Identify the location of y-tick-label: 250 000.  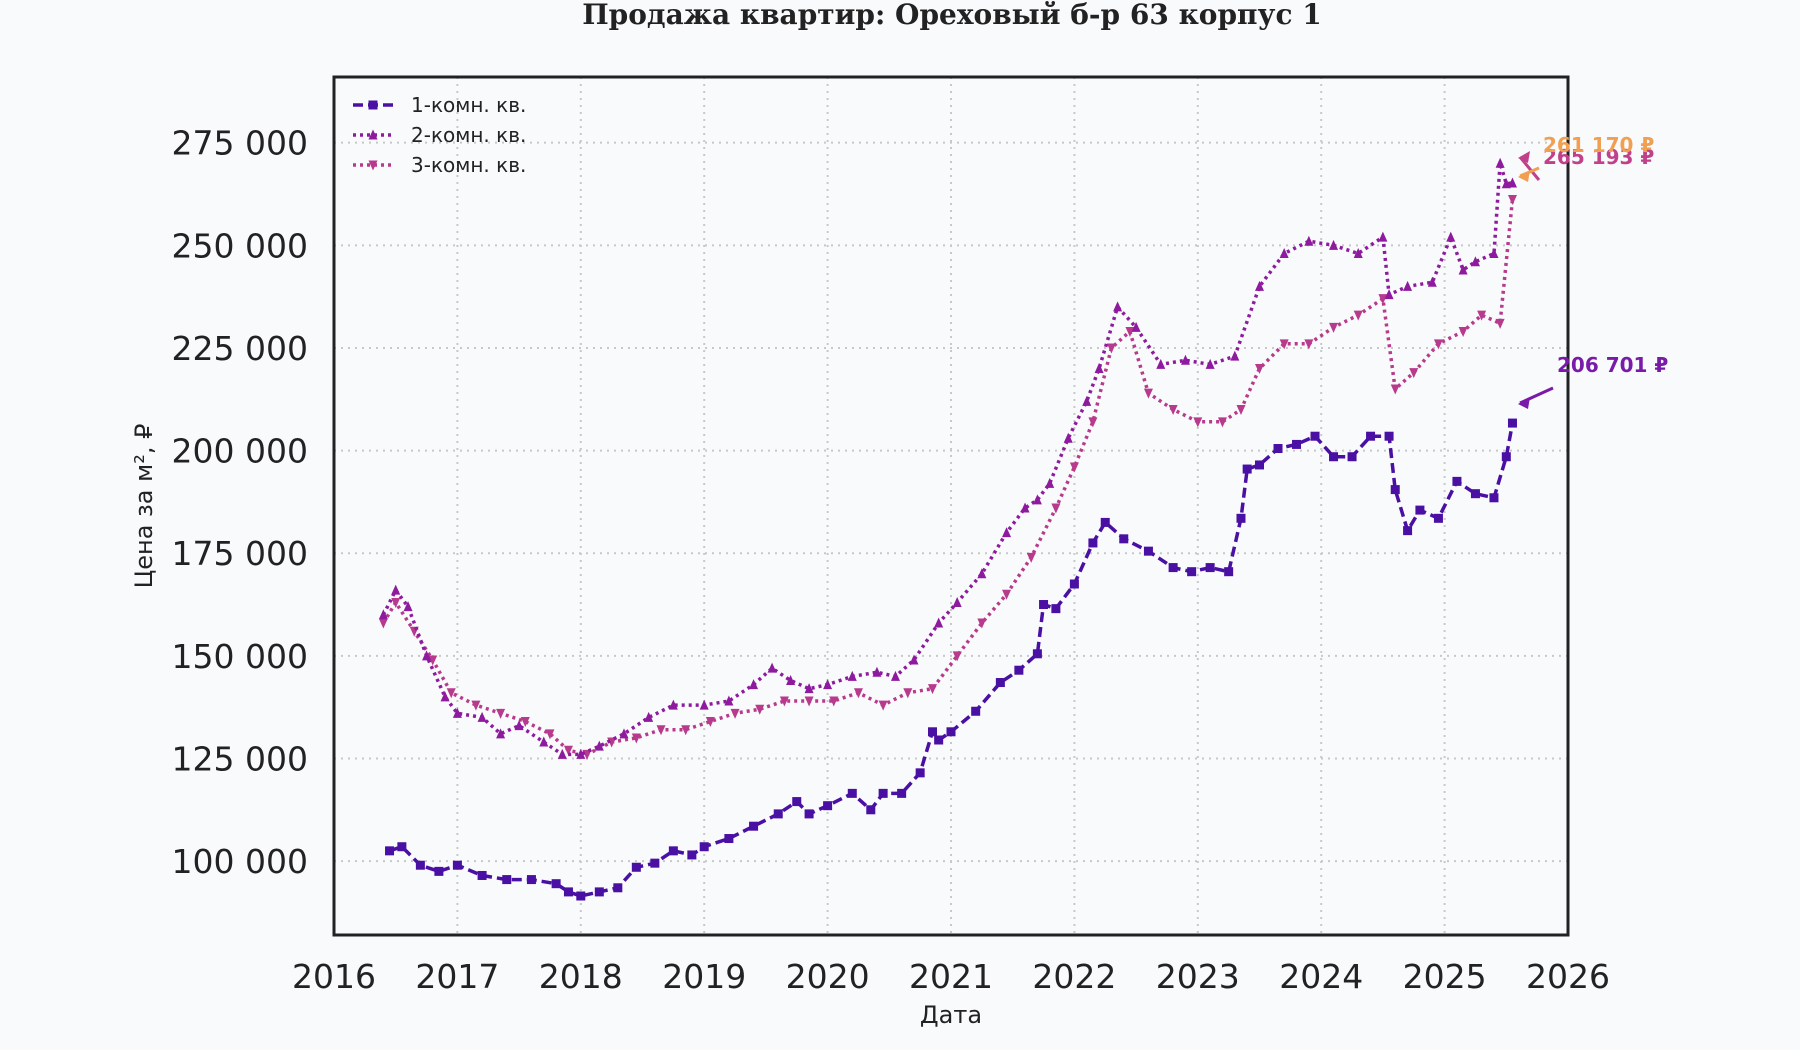
(240, 245).